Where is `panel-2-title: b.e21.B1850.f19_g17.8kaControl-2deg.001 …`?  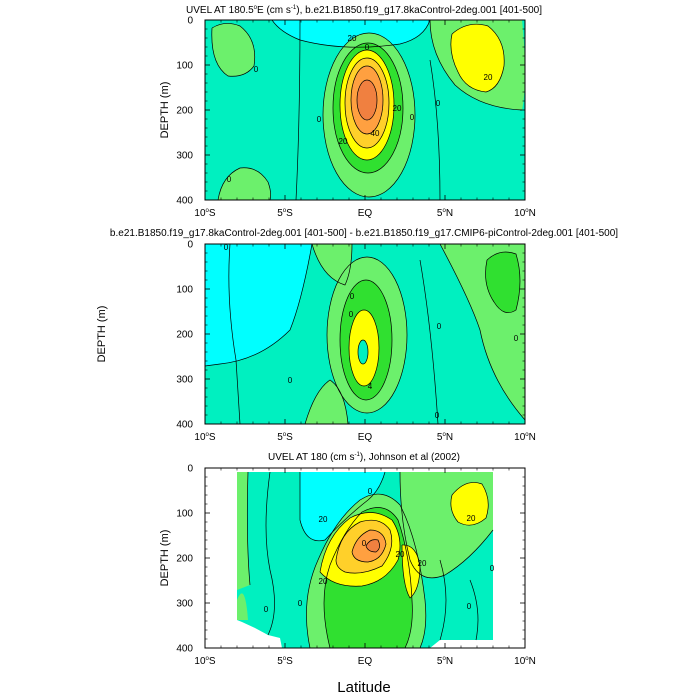
panel-2-title: b.e21.B1850.f19_g17.8kaControl-2deg.001 … is located at coordinates (364, 233).